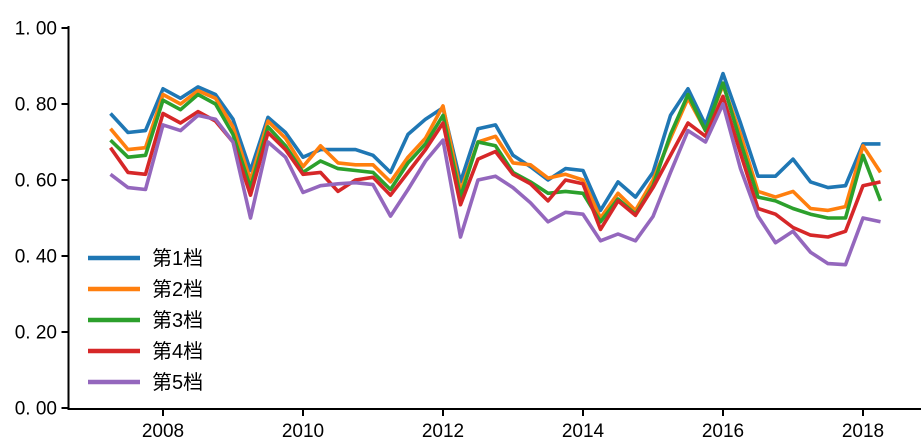 This screenshot has width=921, height=444. Describe the element at coordinates (177, 320) in the screenshot. I see `legend-label: 第3档` at that location.